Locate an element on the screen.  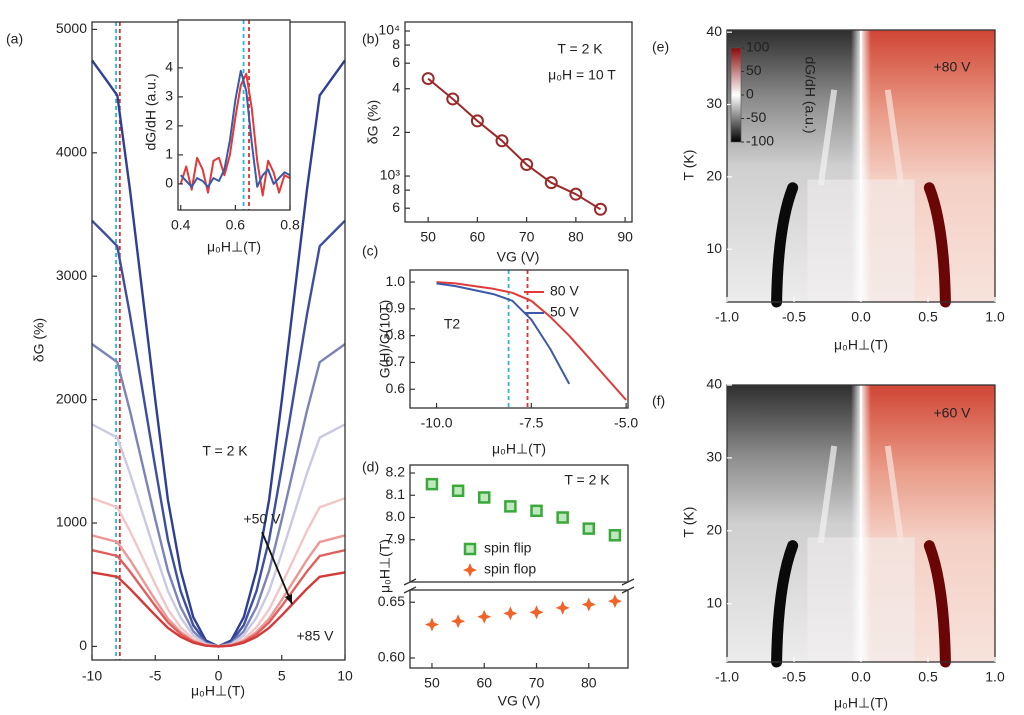
x-tick-label: -0.5 is located at coordinates (794, 317).